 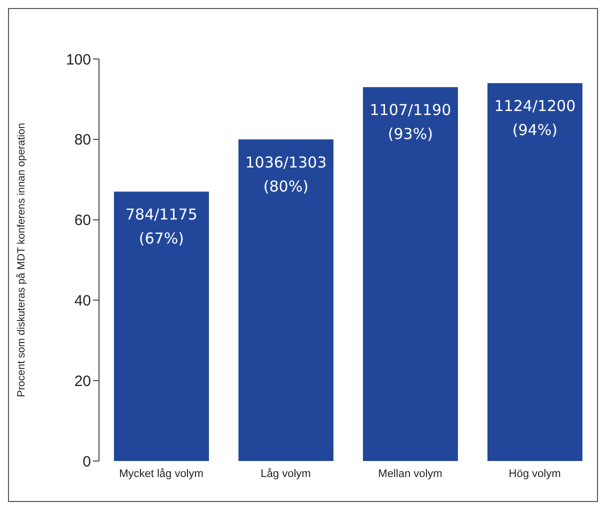 I want to click on x-tick-label: Låg volym, so click(x=285, y=474).